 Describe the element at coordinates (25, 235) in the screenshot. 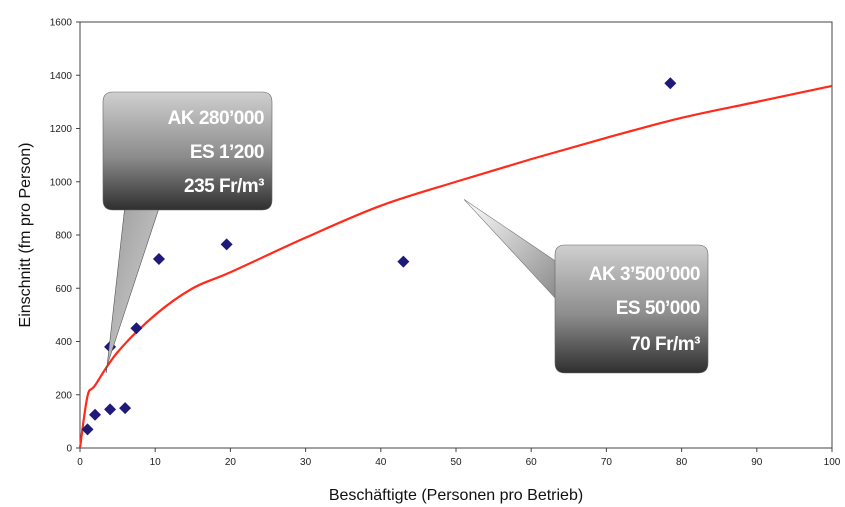

I see `y-axis-label: Einschnitt (fm pro Person)` at that location.